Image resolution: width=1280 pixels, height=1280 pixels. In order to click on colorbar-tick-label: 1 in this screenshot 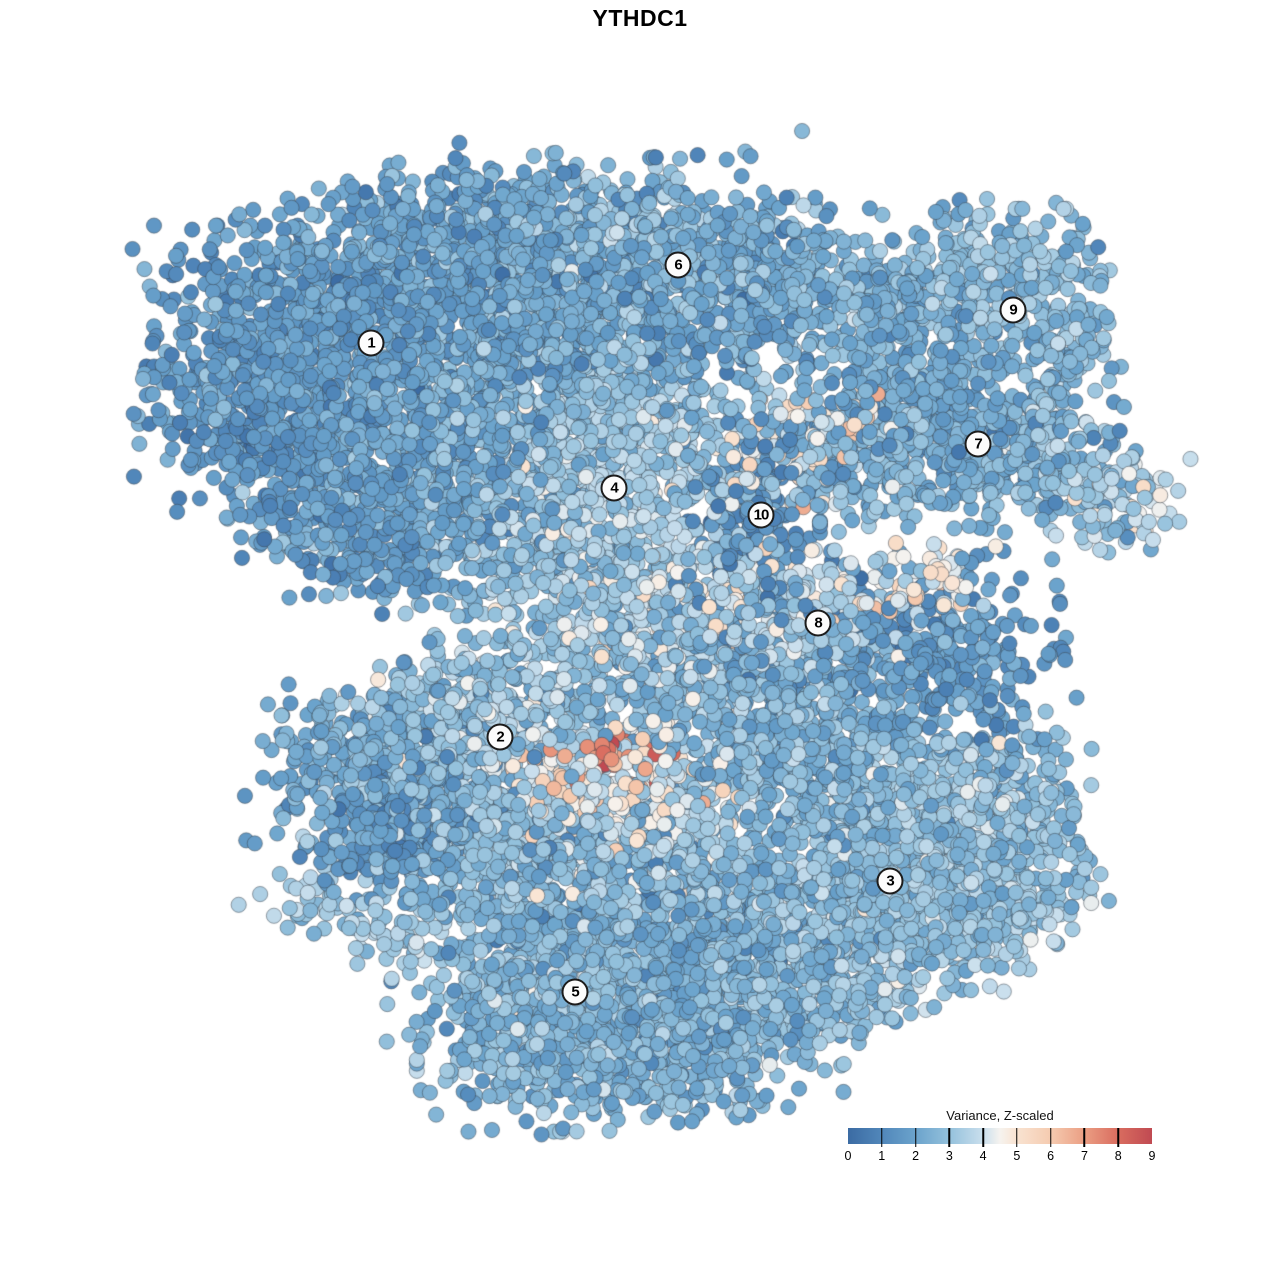, I will do `click(882, 1156)`.